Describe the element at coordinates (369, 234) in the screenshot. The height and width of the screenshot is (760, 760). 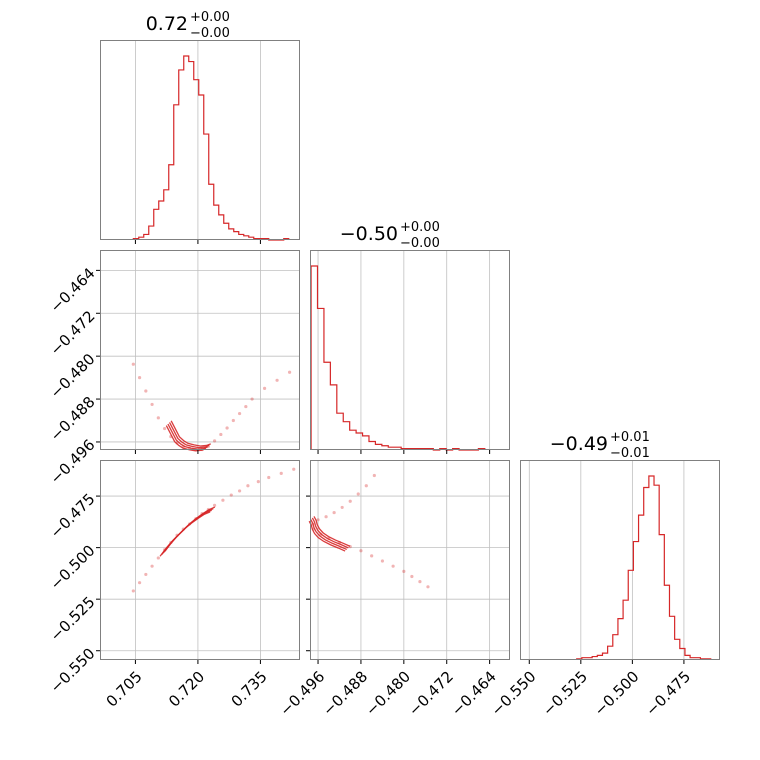
I see `title-value: −0.50` at that location.